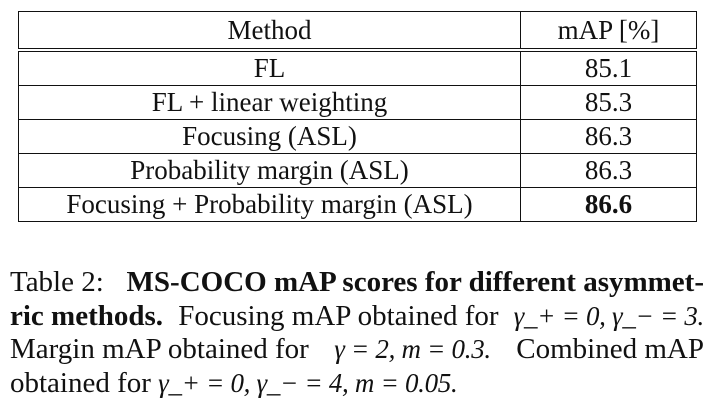 The width and height of the screenshot is (714, 411). I want to click on method-cell: Focusing (ASL), so click(269, 136).